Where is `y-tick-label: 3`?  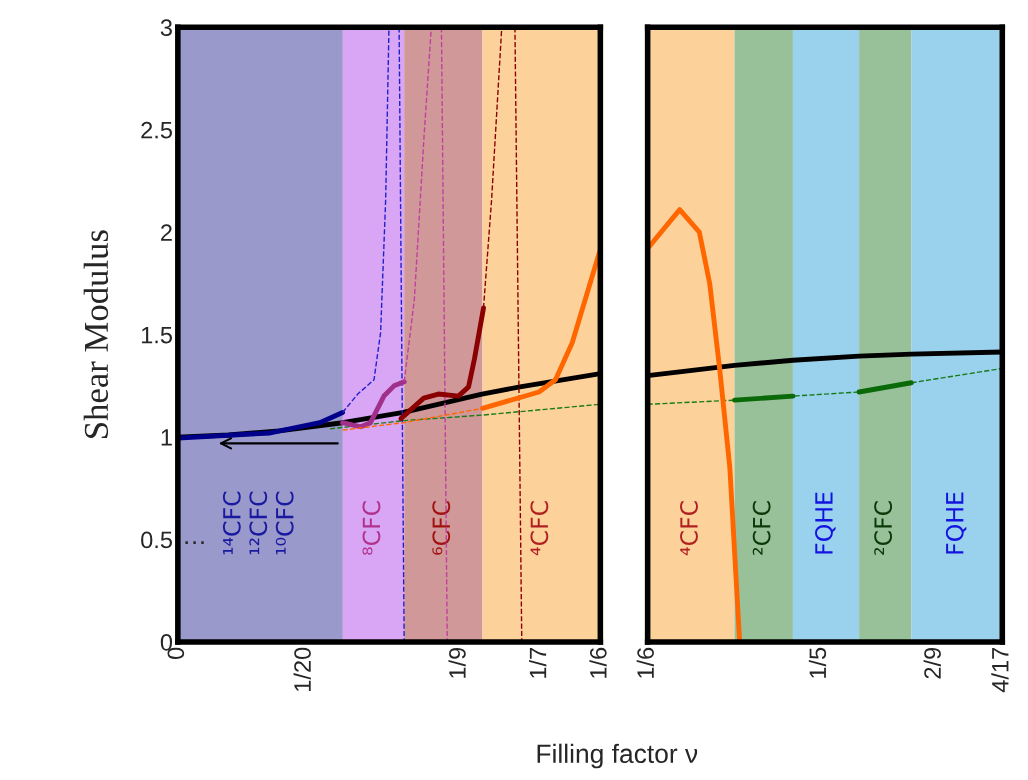 y-tick-label: 3 is located at coordinates (166, 28).